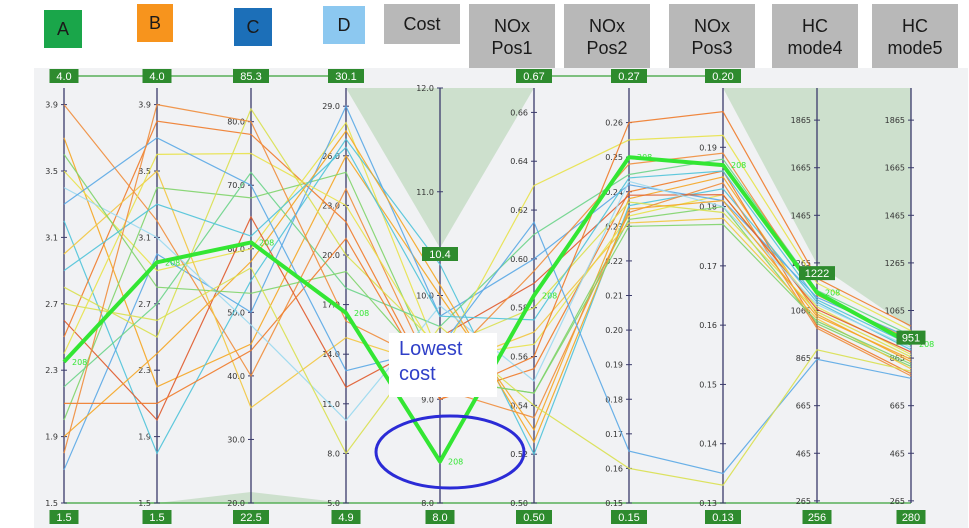  What do you see at coordinates (51, 437) in the screenshot?
I see `tick-label: 1.9` at bounding box center [51, 437].